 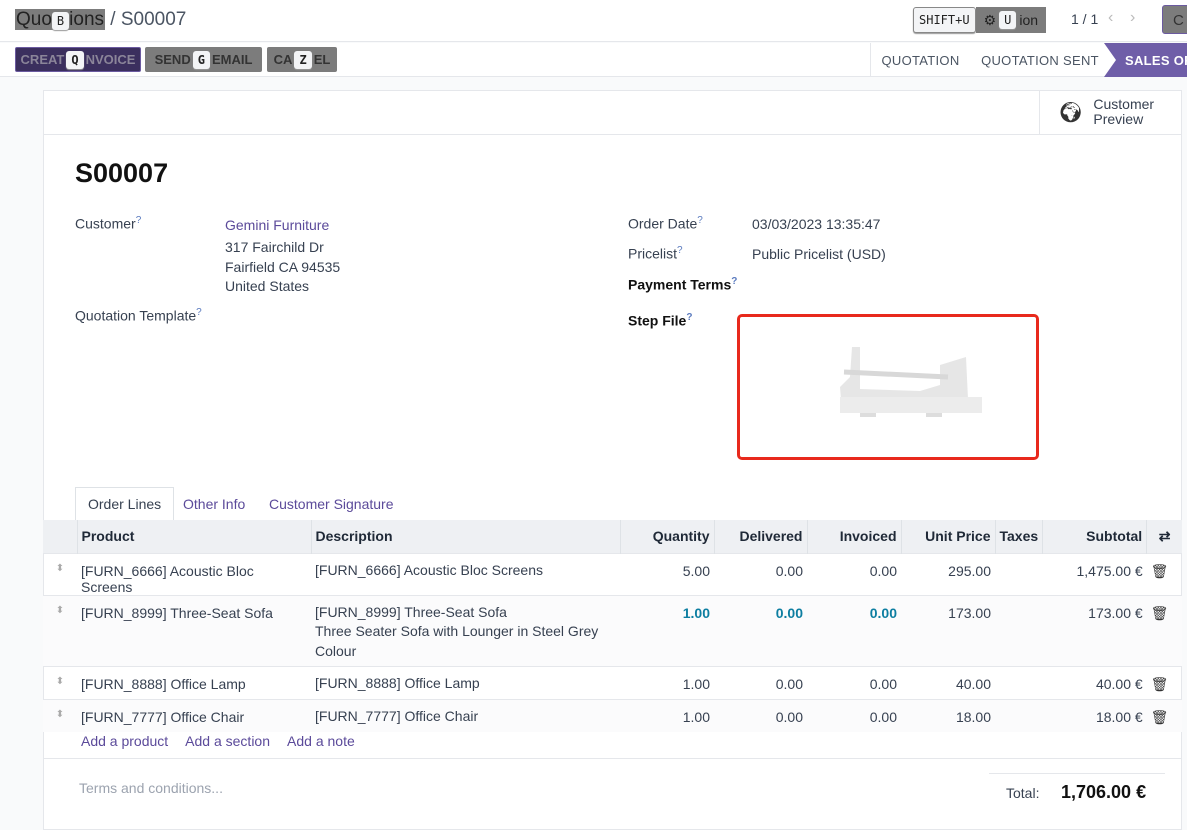 I want to click on create-button: C, so click(x=1174, y=19).